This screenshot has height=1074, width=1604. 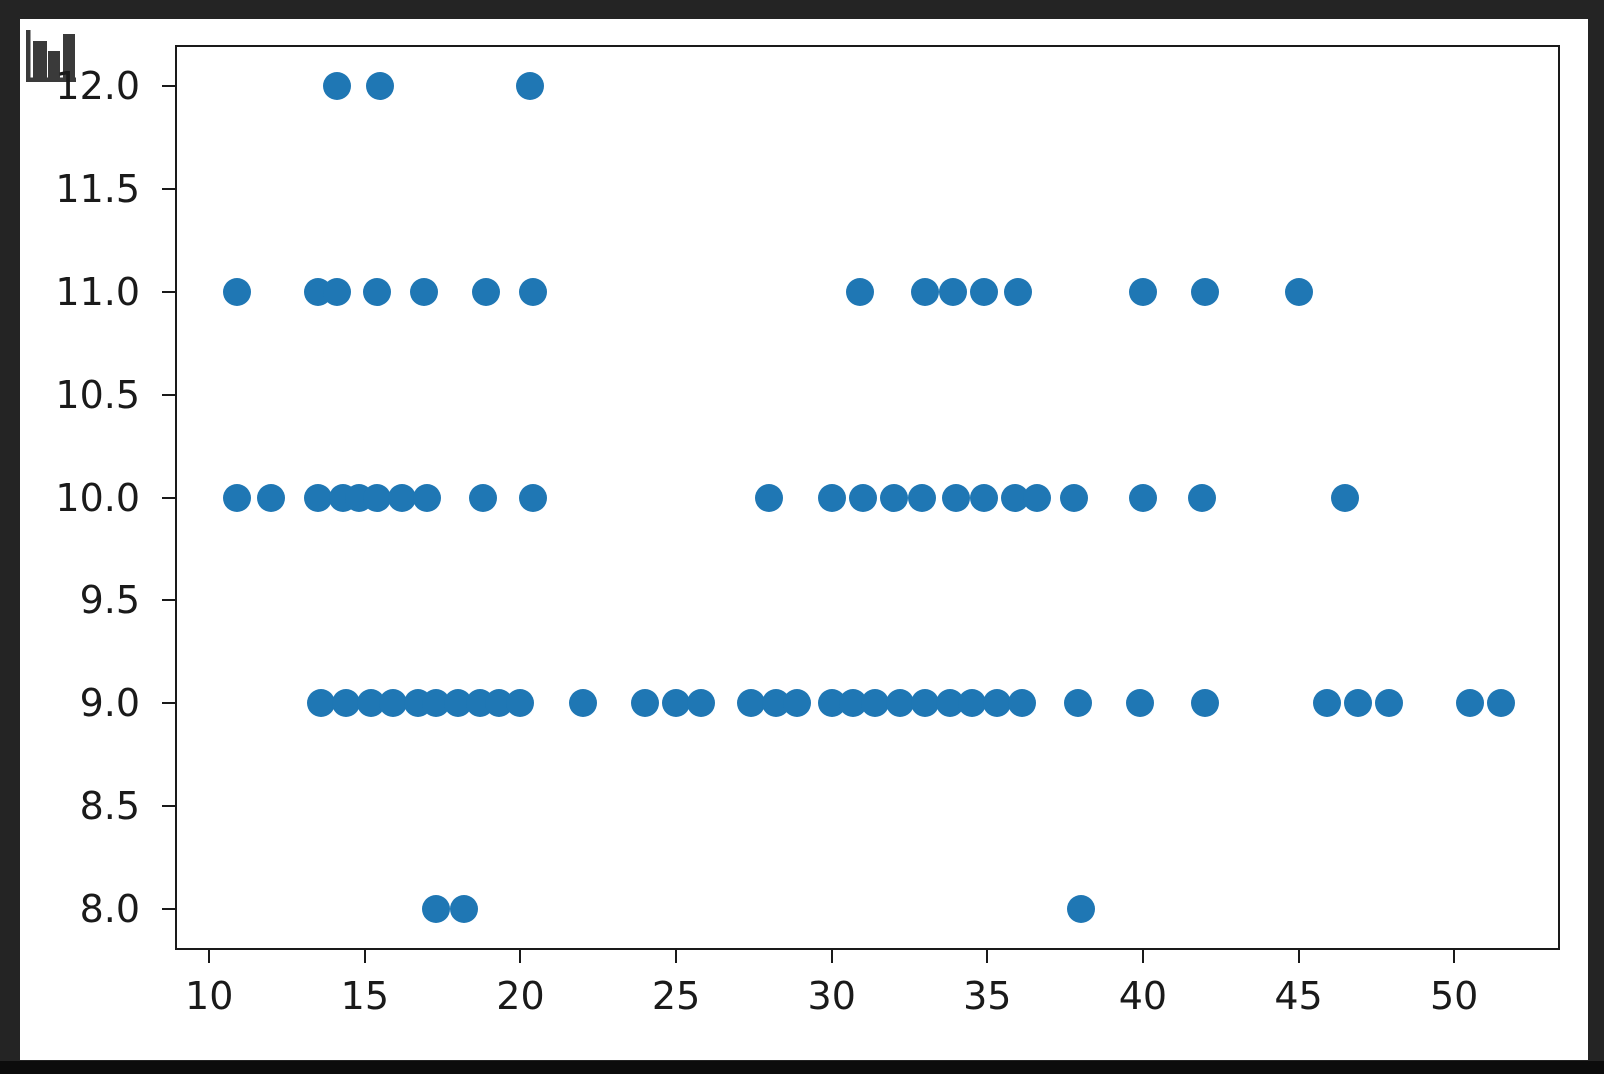 What do you see at coordinates (109, 600) in the screenshot?
I see `y-tick-label: 9.5` at bounding box center [109, 600].